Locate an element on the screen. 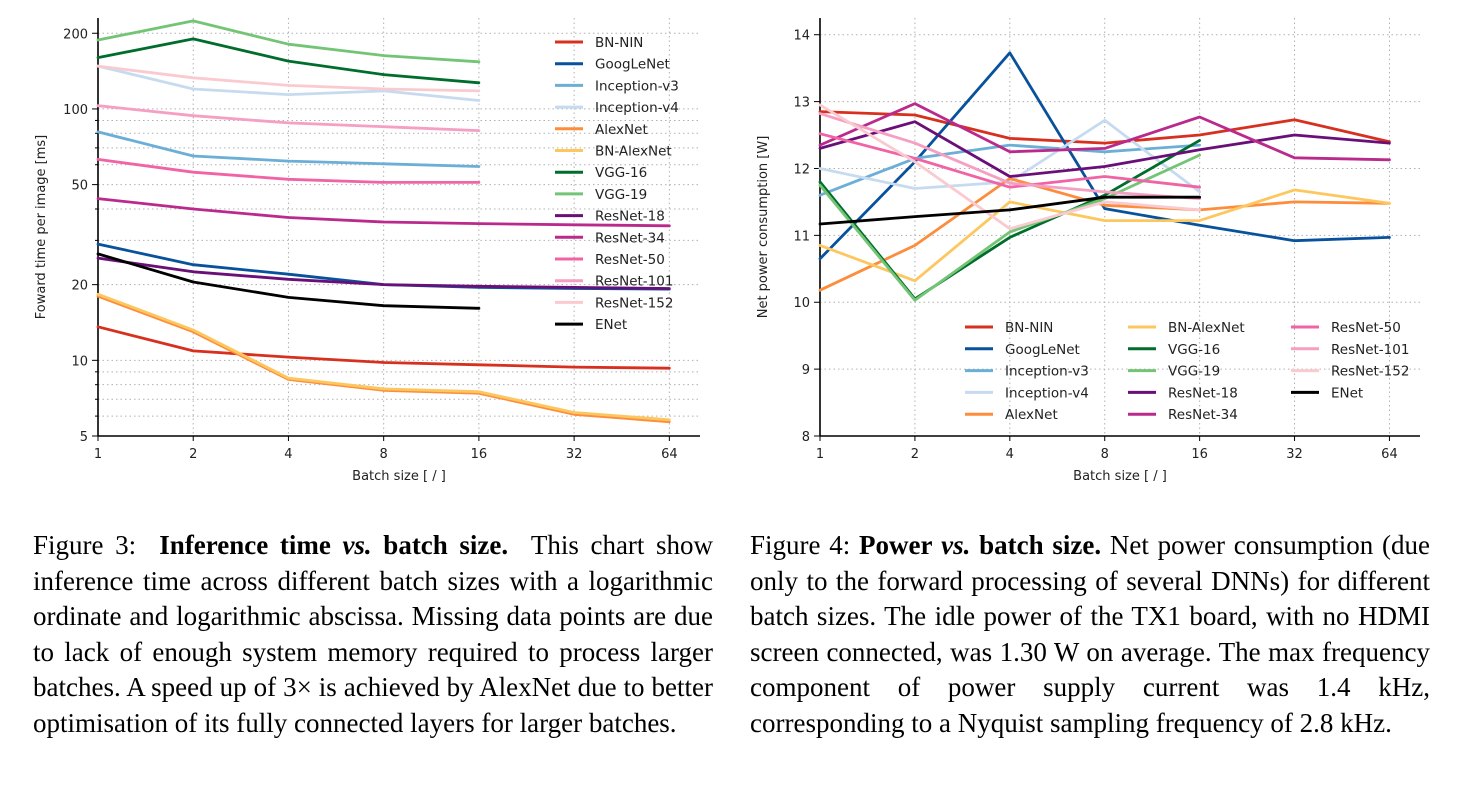 This screenshot has height=788, width=1470. figure-3-label: Figure 3: is located at coordinates (85, 545).